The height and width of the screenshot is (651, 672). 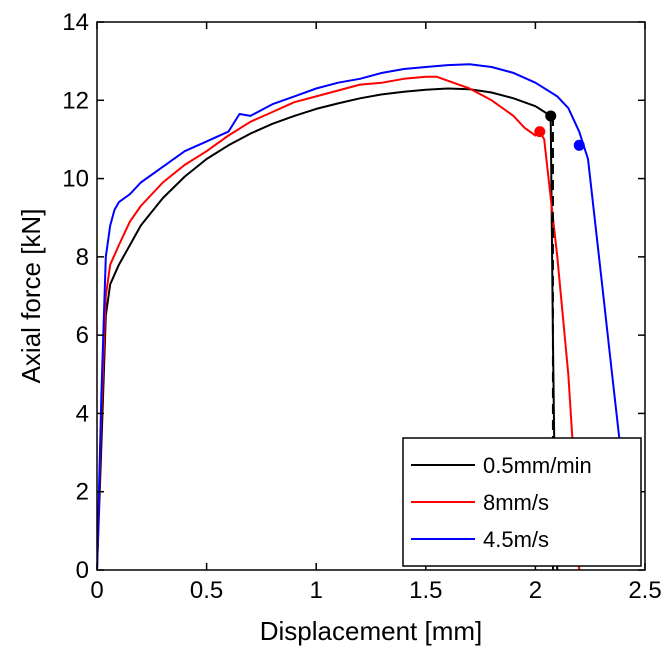 What do you see at coordinates (516, 502) in the screenshot?
I see `legend-label-2: 8mm/s` at bounding box center [516, 502].